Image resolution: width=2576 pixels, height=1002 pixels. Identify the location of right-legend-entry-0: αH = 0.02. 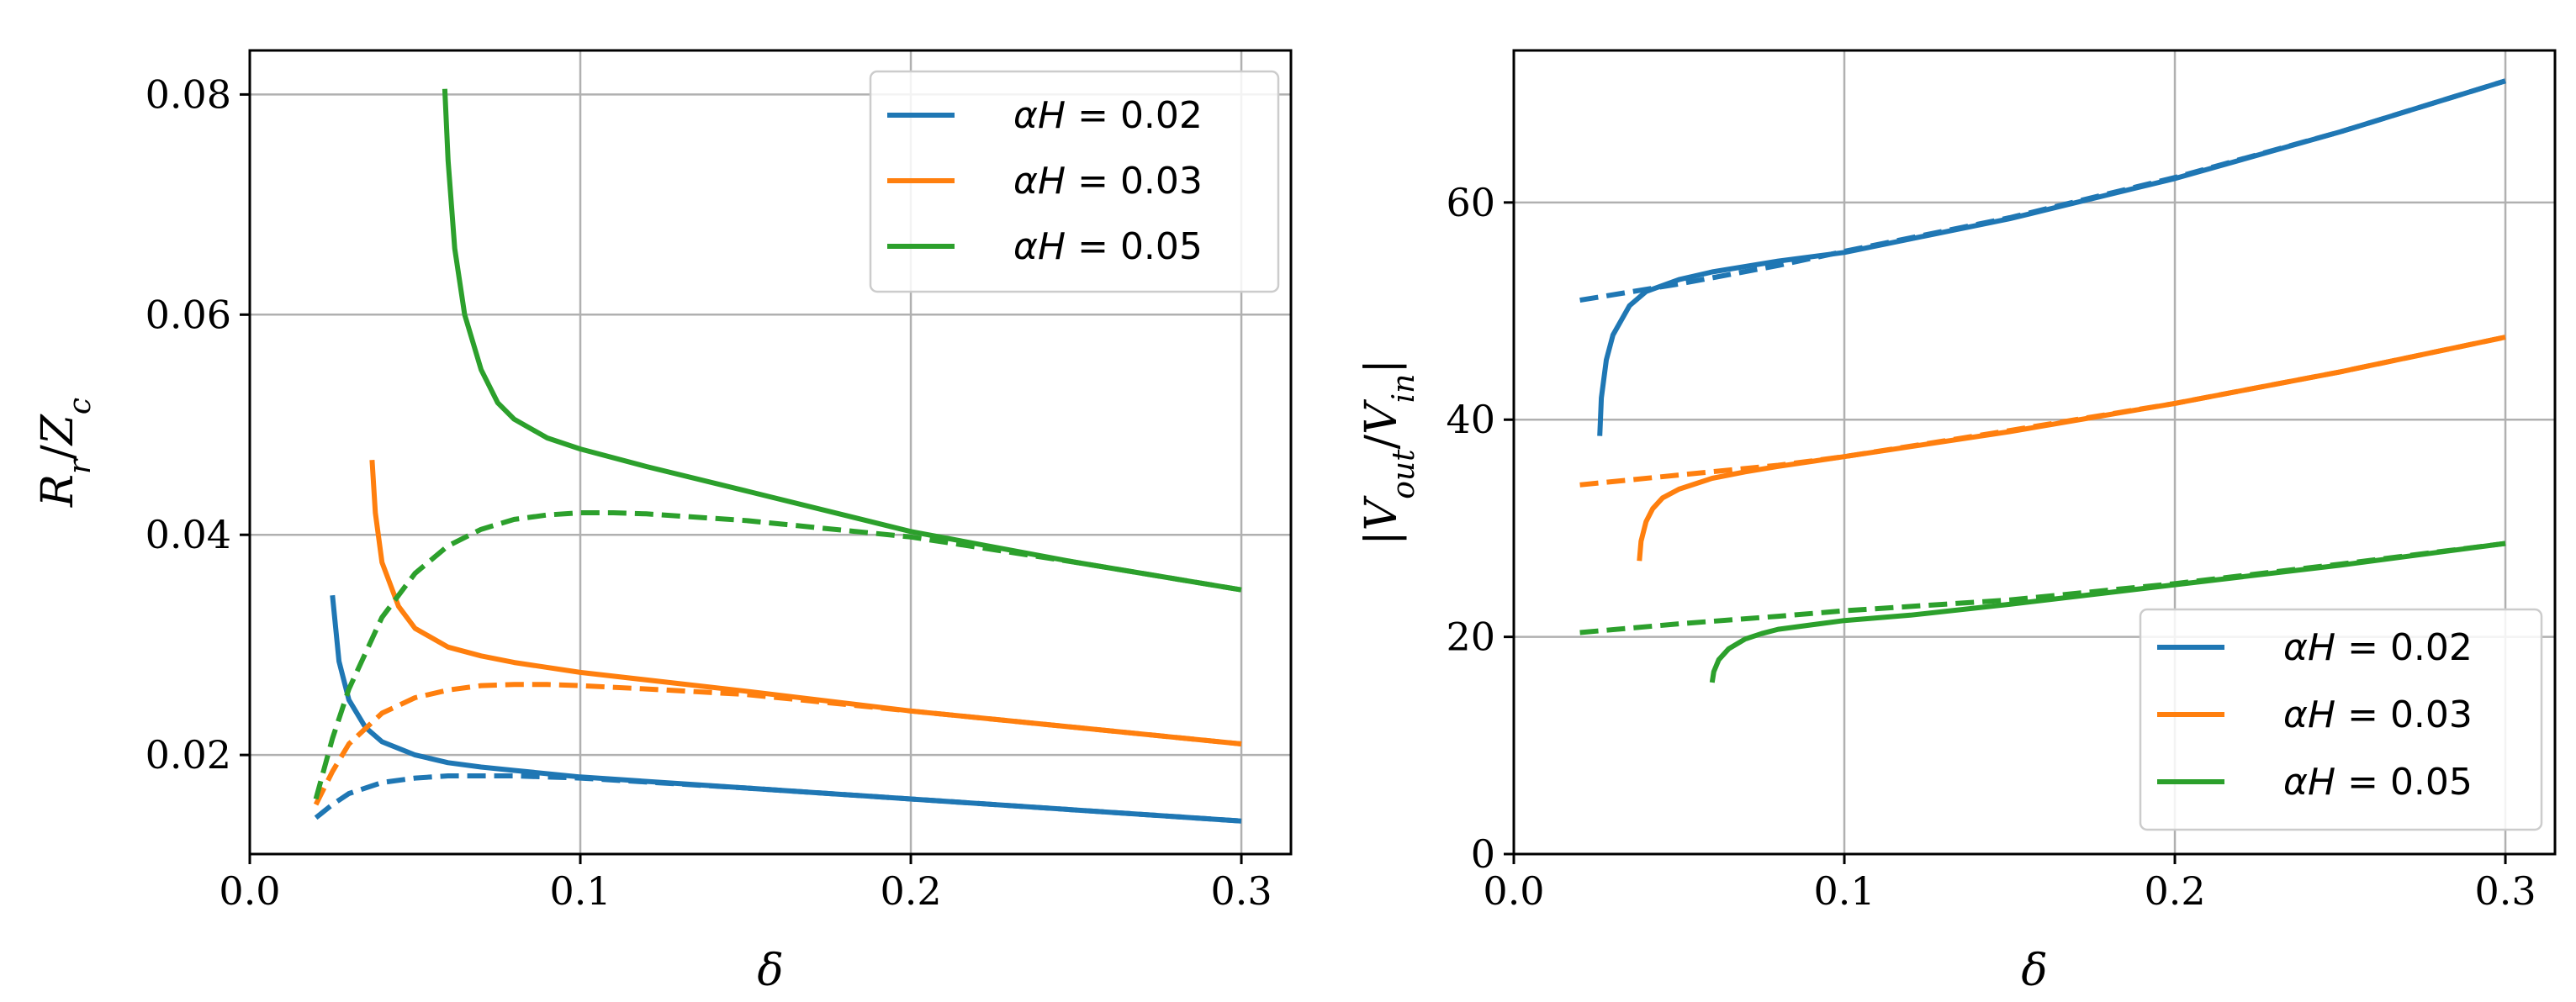
(2378, 647).